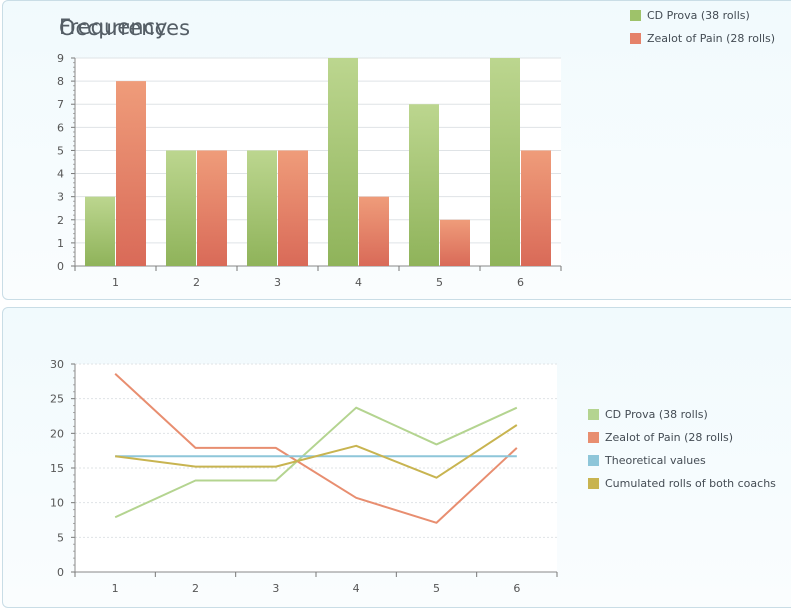 The height and width of the screenshot is (608, 791). I want to click on occ-x-tick-label: 2, so click(196, 282).